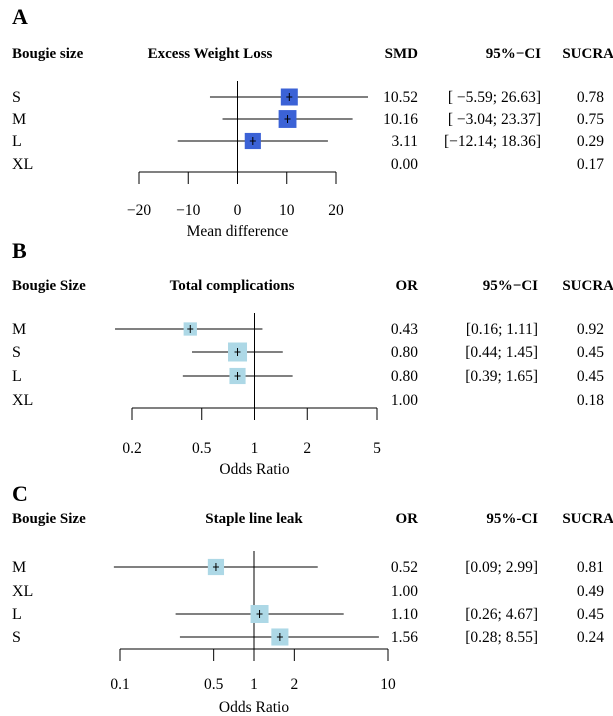  Describe the element at coordinates (590, 329) in the screenshot. I see `sucra-value: 0.92` at that location.